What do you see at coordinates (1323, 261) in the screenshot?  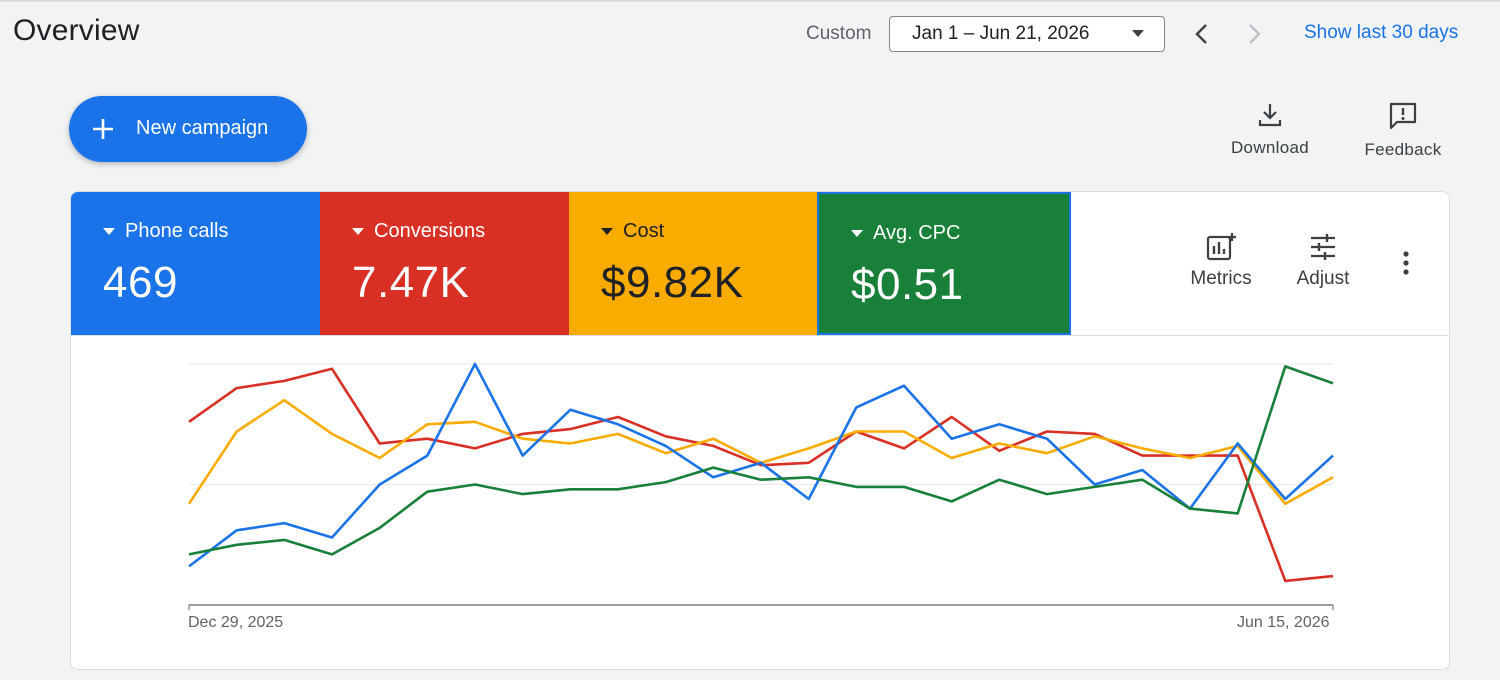 I see `adjust-button: Adjust` at bounding box center [1323, 261].